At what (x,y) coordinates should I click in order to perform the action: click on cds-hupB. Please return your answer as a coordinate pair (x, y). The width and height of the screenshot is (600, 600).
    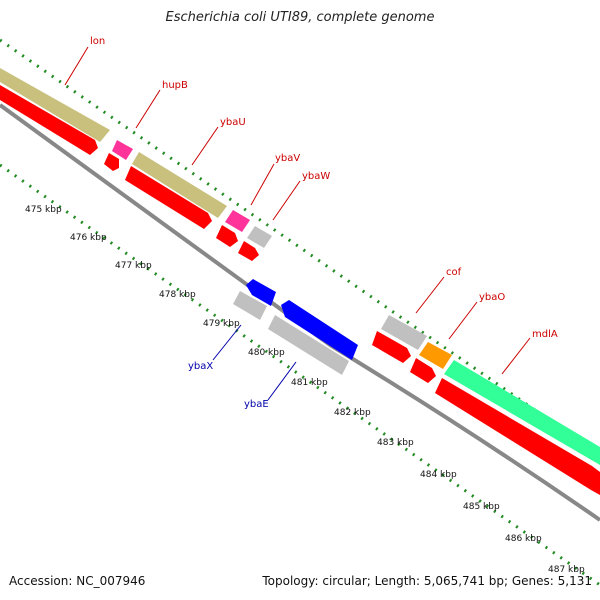
    Looking at the image, I should click on (111, 162).